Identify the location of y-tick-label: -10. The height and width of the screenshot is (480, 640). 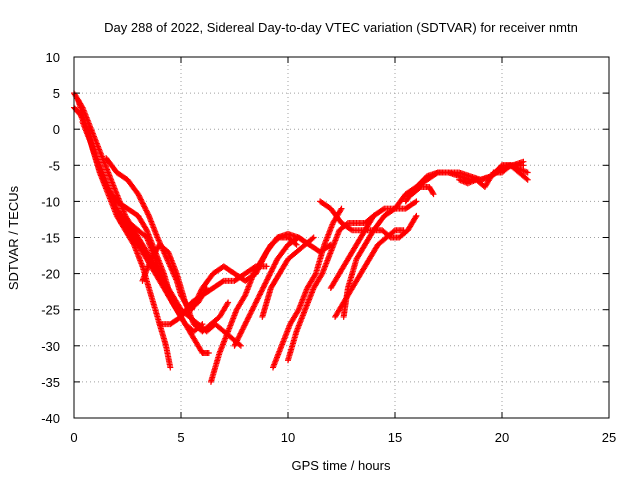
(50, 201).